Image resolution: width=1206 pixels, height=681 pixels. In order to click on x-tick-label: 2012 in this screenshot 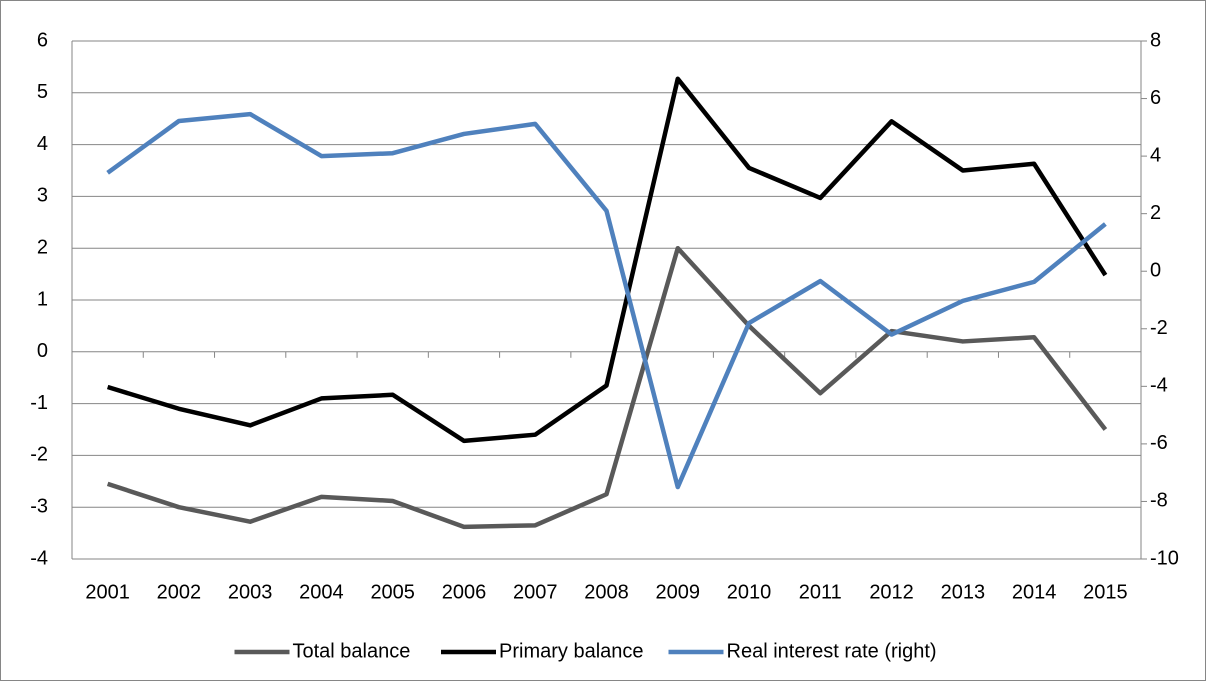, I will do `click(891, 592)`.